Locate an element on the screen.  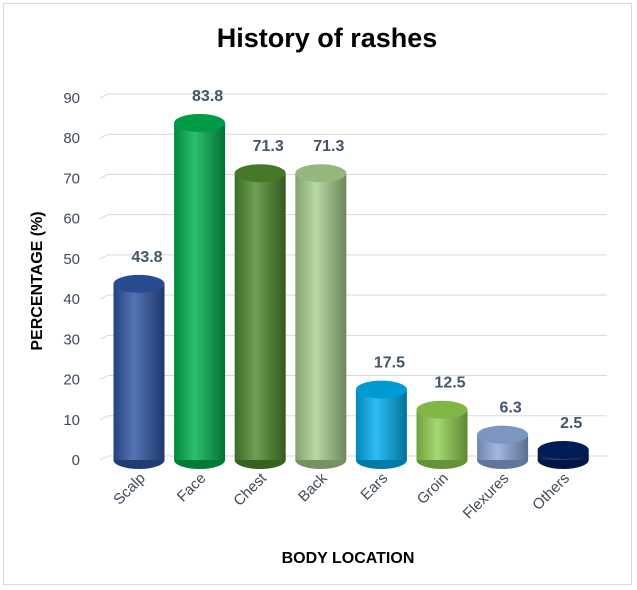
data-label: 83.8 is located at coordinates (207, 96).